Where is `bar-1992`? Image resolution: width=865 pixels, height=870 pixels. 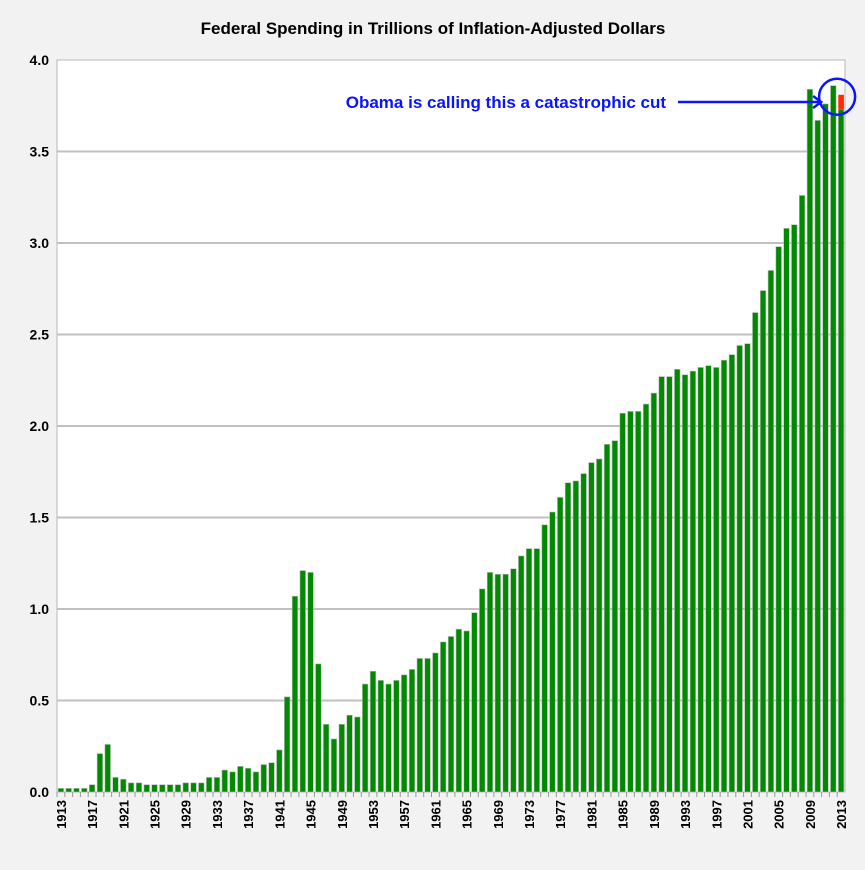 bar-1992 is located at coordinates (677, 580).